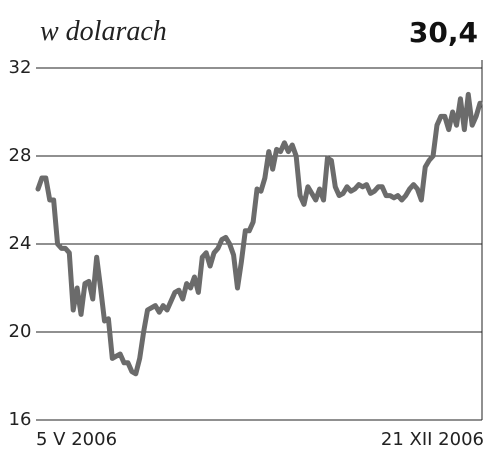  I want to click on x-tick-label: 21 XII 2006, so click(432, 439).